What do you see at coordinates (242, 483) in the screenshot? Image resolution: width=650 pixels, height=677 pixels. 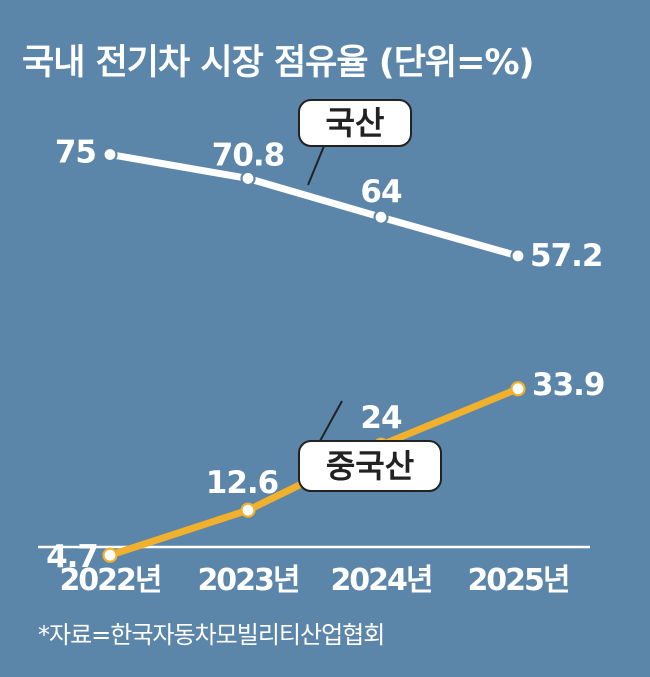 I see `chinese-data-label: 12.6` at bounding box center [242, 483].